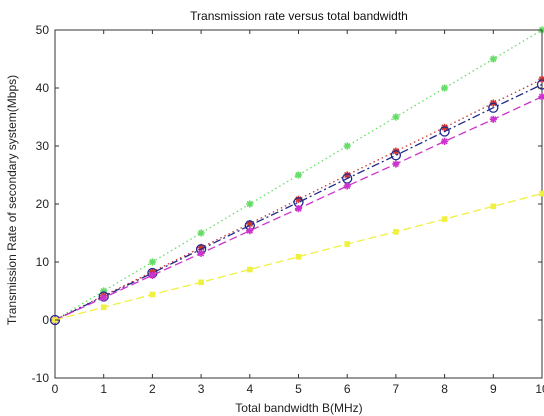 The width and height of the screenshot is (544, 416). Describe the element at coordinates (249, 389) in the screenshot. I see `x-tick-label: 4` at that location.